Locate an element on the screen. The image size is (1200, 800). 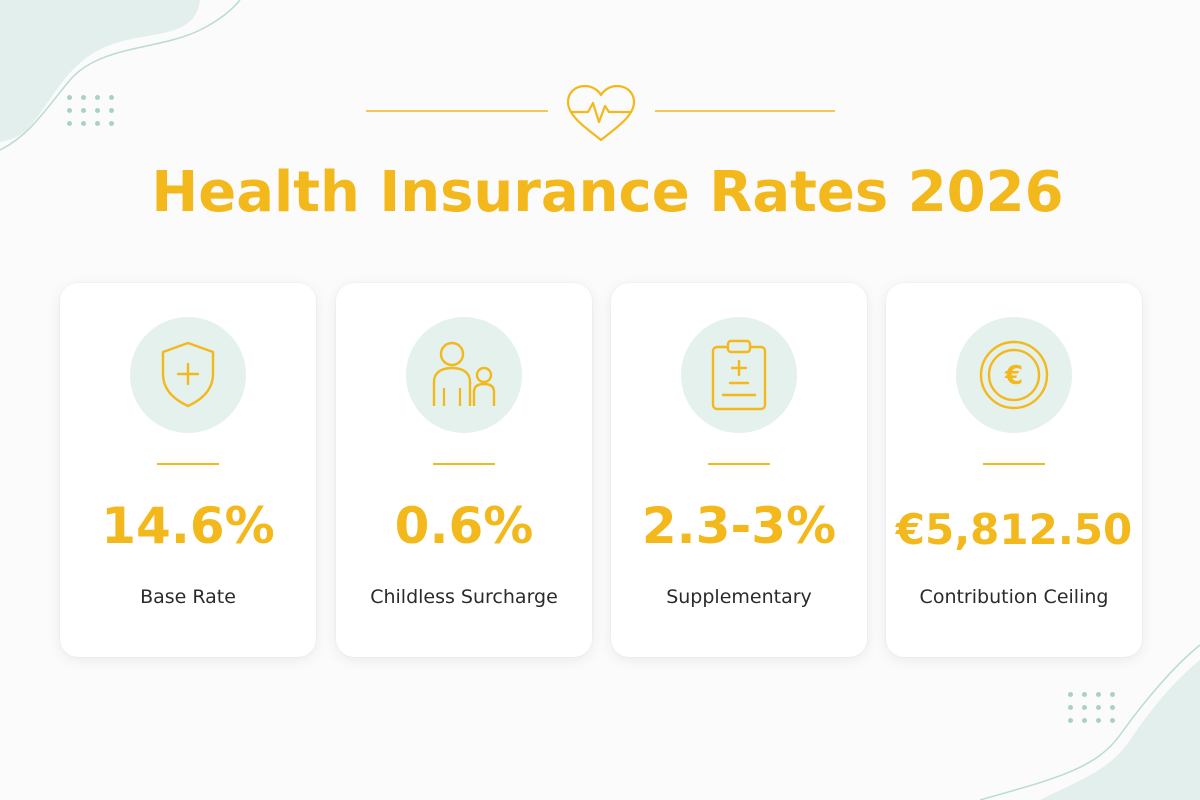
euro-coin-icon: € is located at coordinates (1014, 375).